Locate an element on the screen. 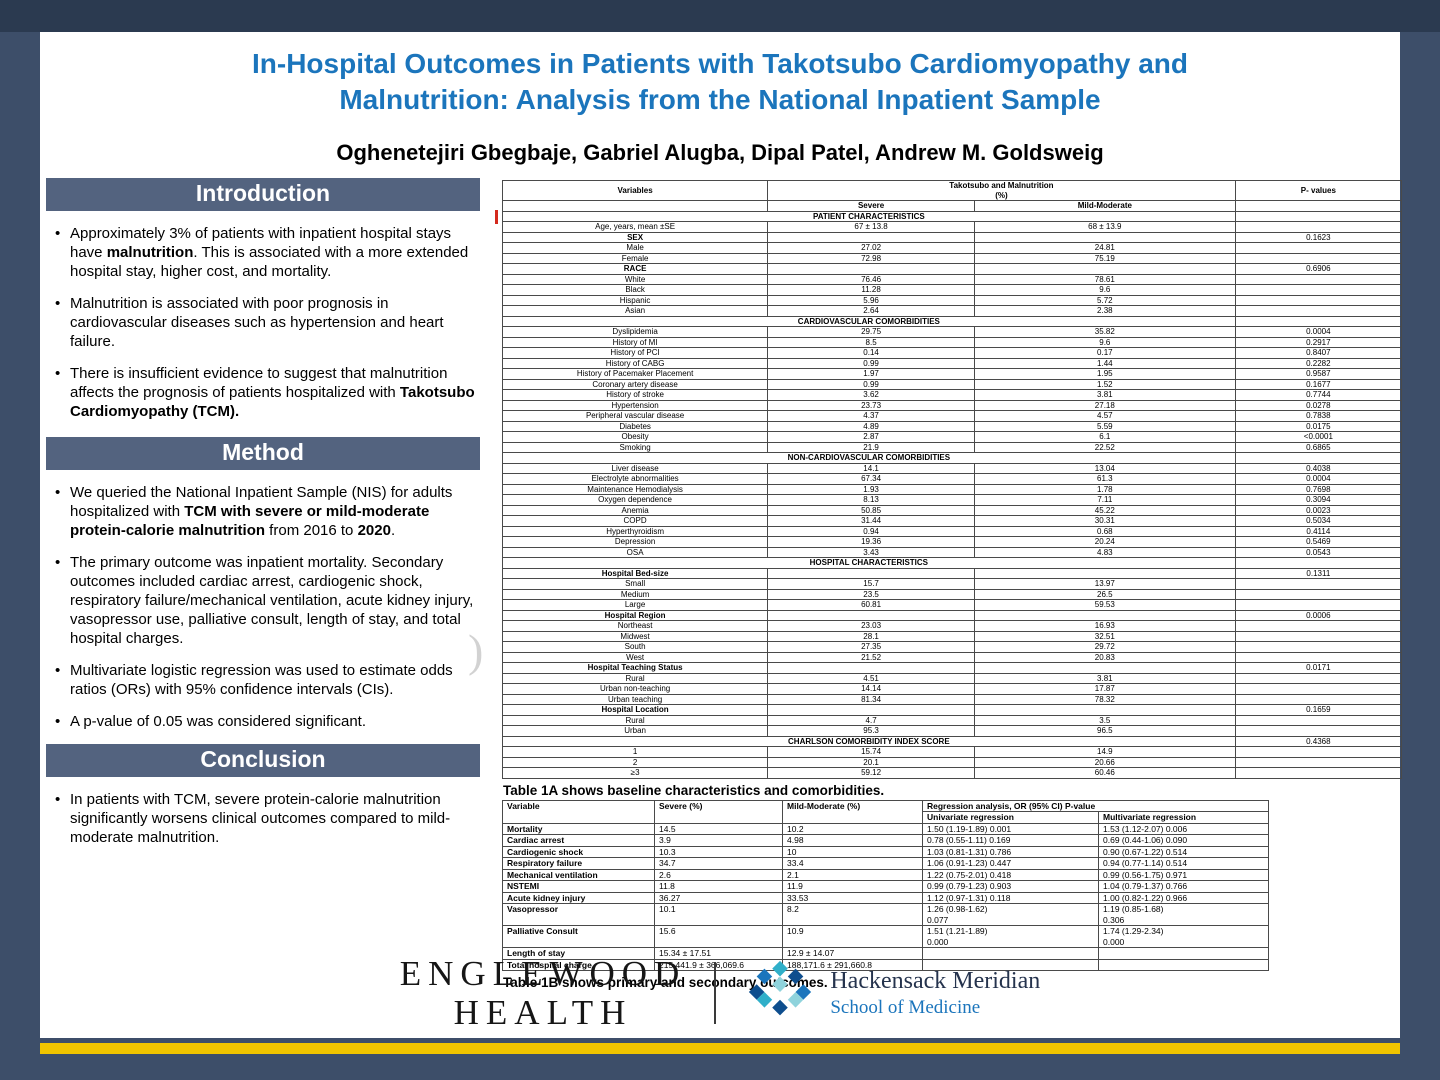  table-cell: 3.43 is located at coordinates (871, 552).